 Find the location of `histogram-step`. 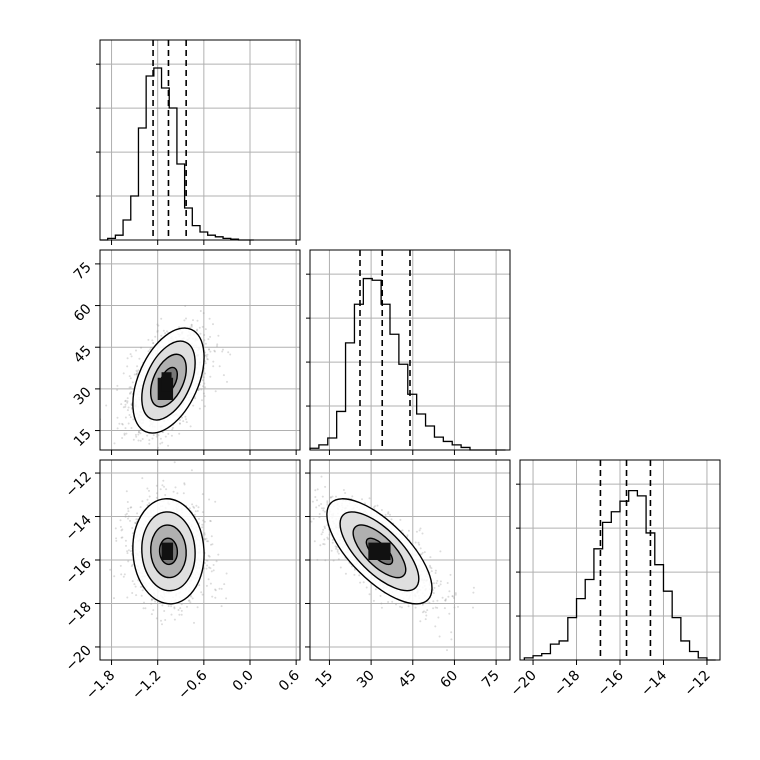

histogram-step is located at coordinates (407, 364).